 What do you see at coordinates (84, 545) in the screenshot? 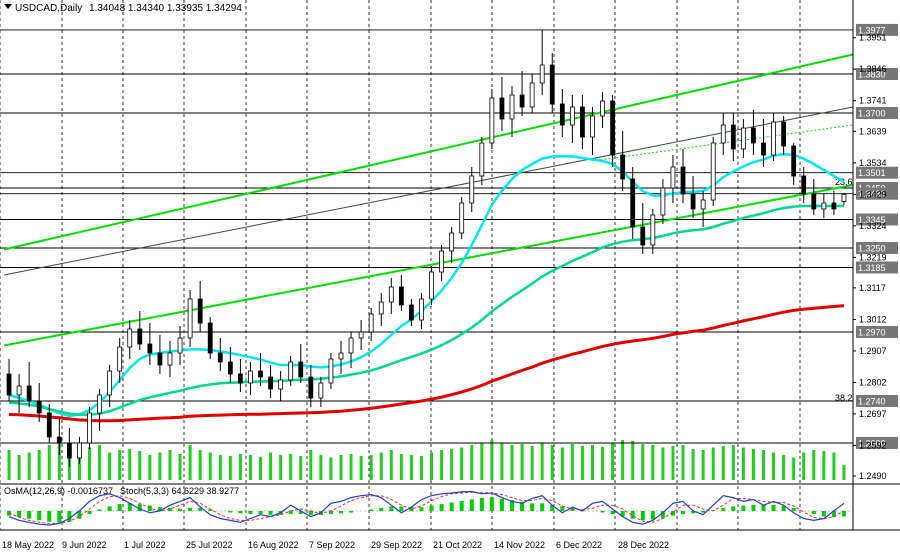
I see `x-tick-label: 9 Jun 2022` at bounding box center [84, 545].